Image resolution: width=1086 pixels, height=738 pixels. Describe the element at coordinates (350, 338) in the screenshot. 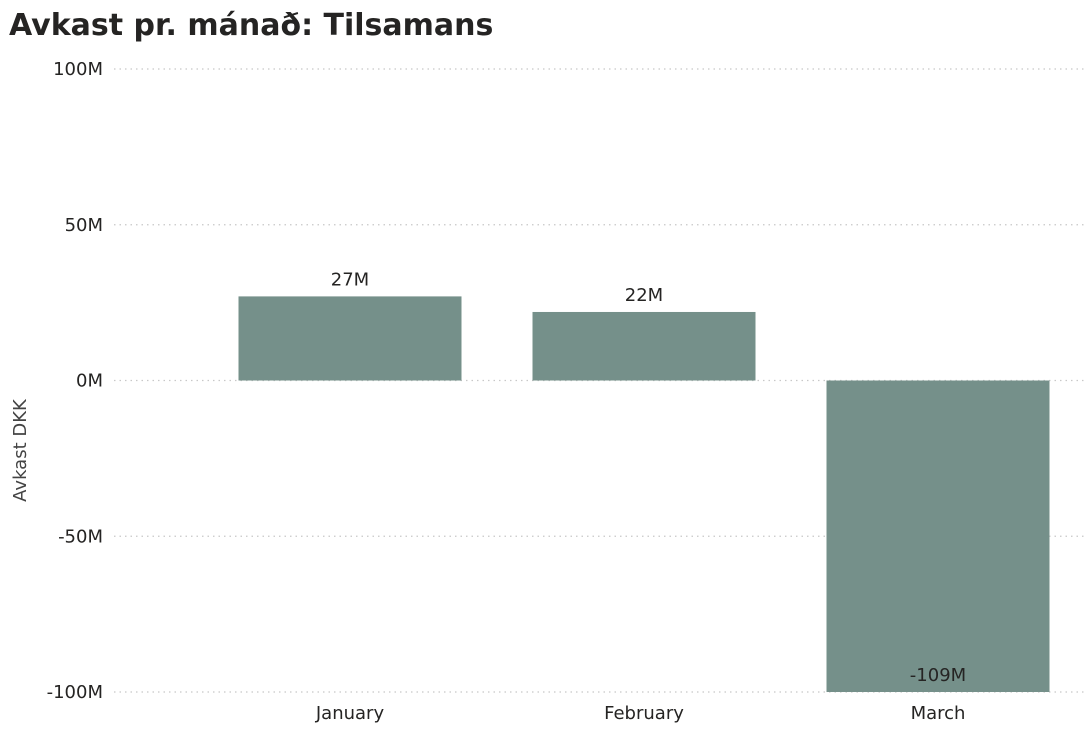

I see `bar-january` at that location.